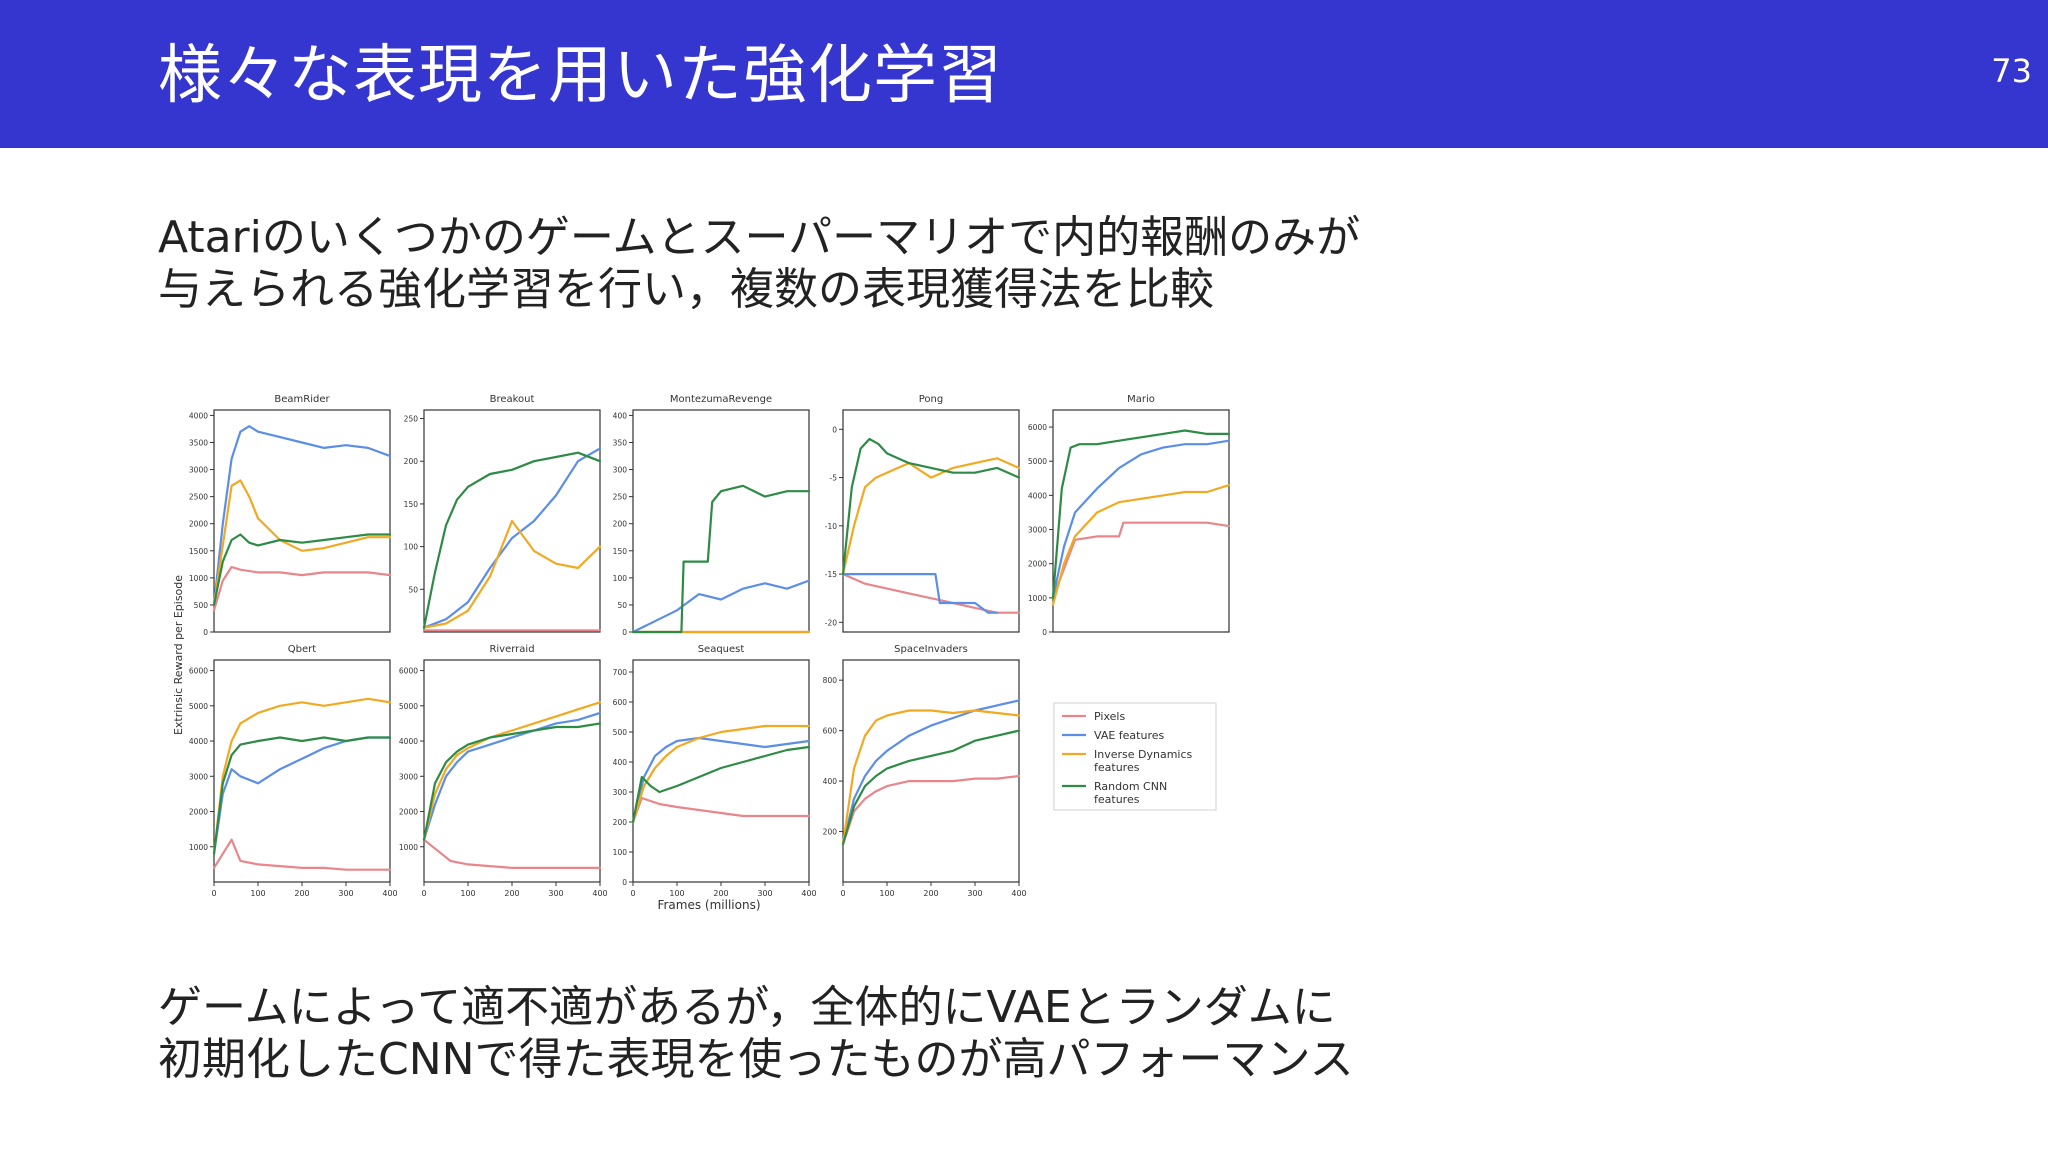 This screenshot has height=1152, width=2048. What do you see at coordinates (178, 655) in the screenshot?
I see `y-axis-label: Extrinsic Reward per Episode` at bounding box center [178, 655].